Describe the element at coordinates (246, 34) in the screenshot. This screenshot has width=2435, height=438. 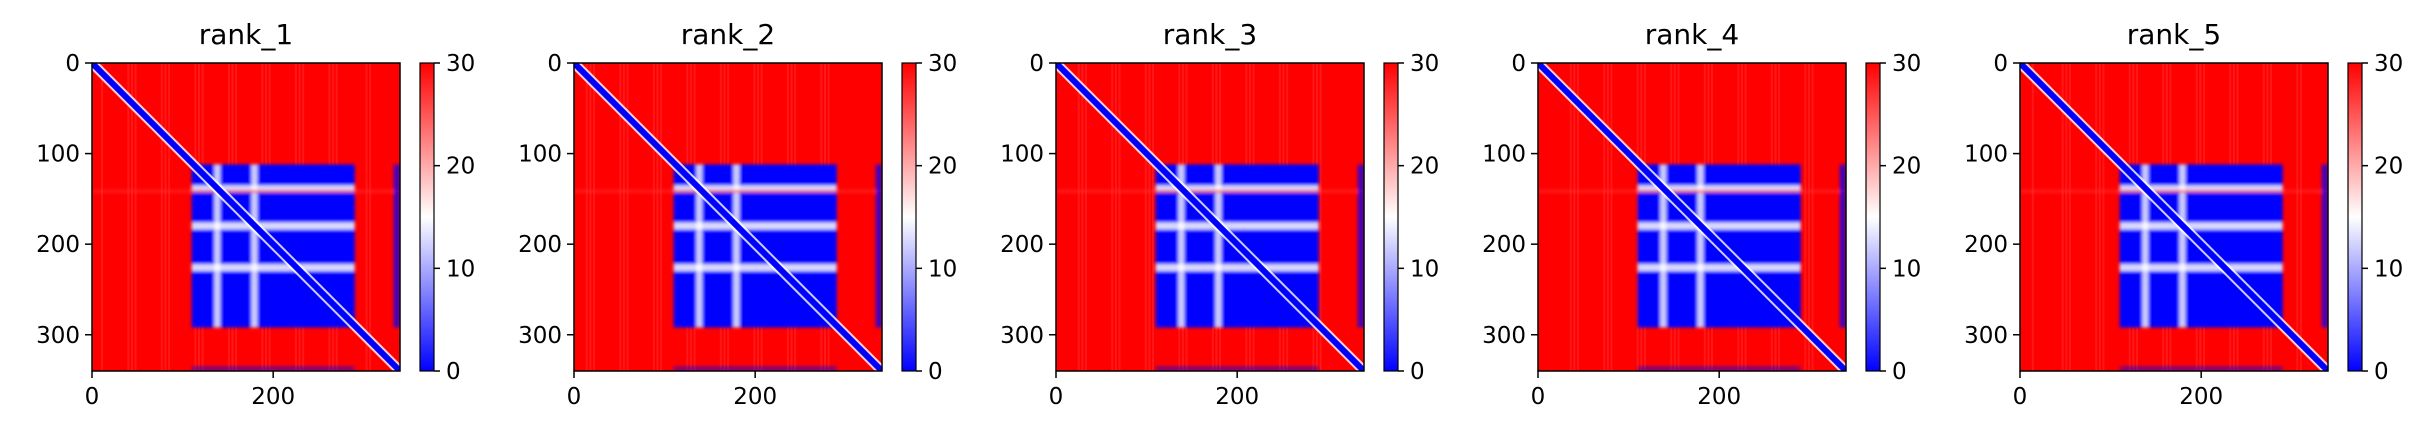
I see `subplot-title: rank_1` at that location.